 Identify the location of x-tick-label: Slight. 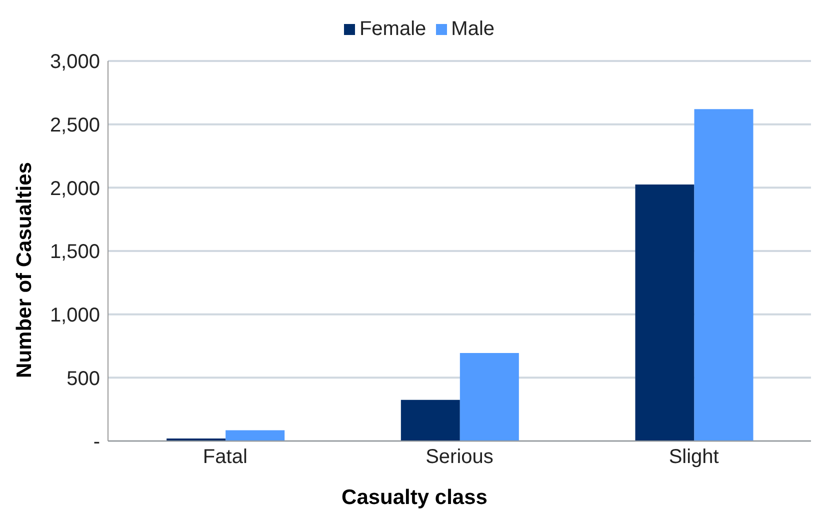
(694, 457).